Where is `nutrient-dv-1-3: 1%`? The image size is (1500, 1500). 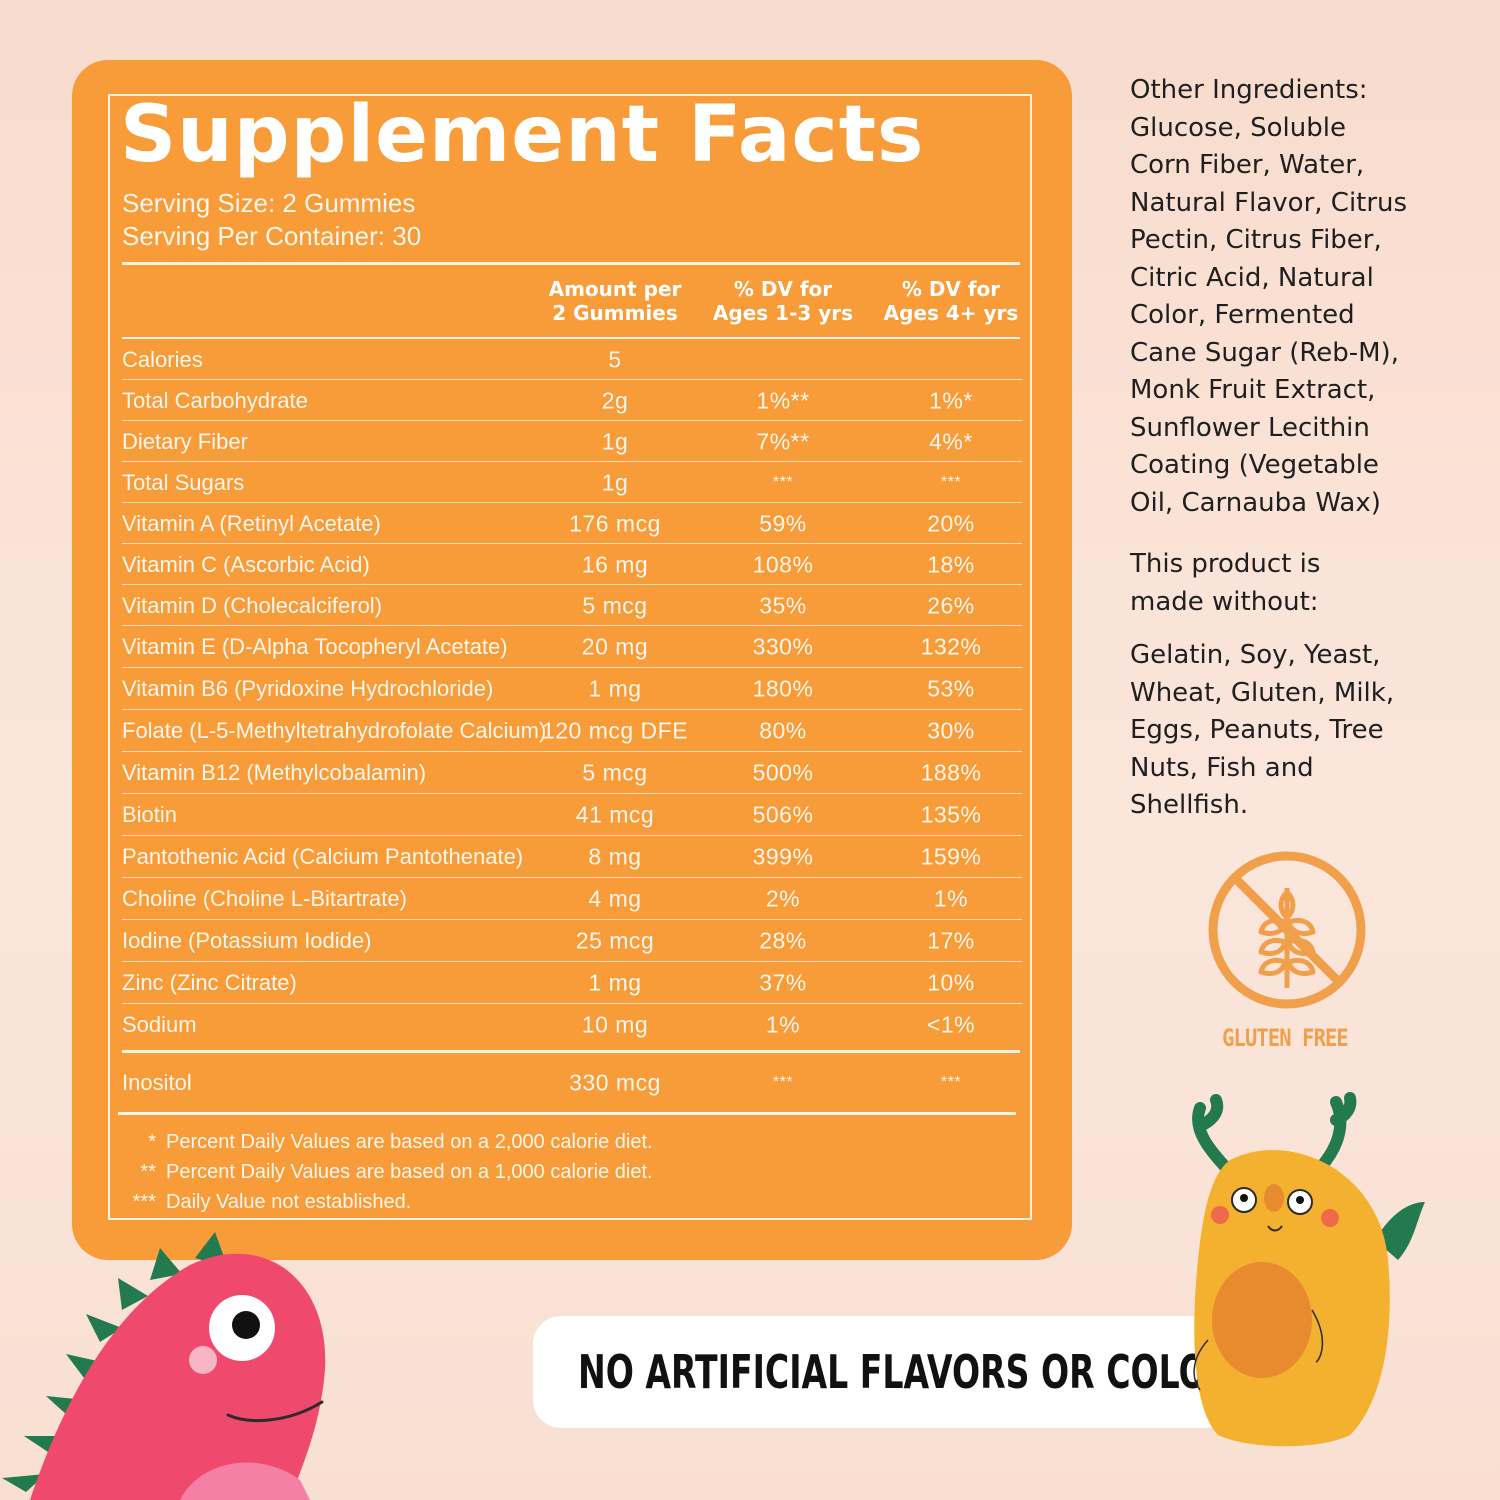
nutrient-dv-1-3: 1% is located at coordinates (783, 1024).